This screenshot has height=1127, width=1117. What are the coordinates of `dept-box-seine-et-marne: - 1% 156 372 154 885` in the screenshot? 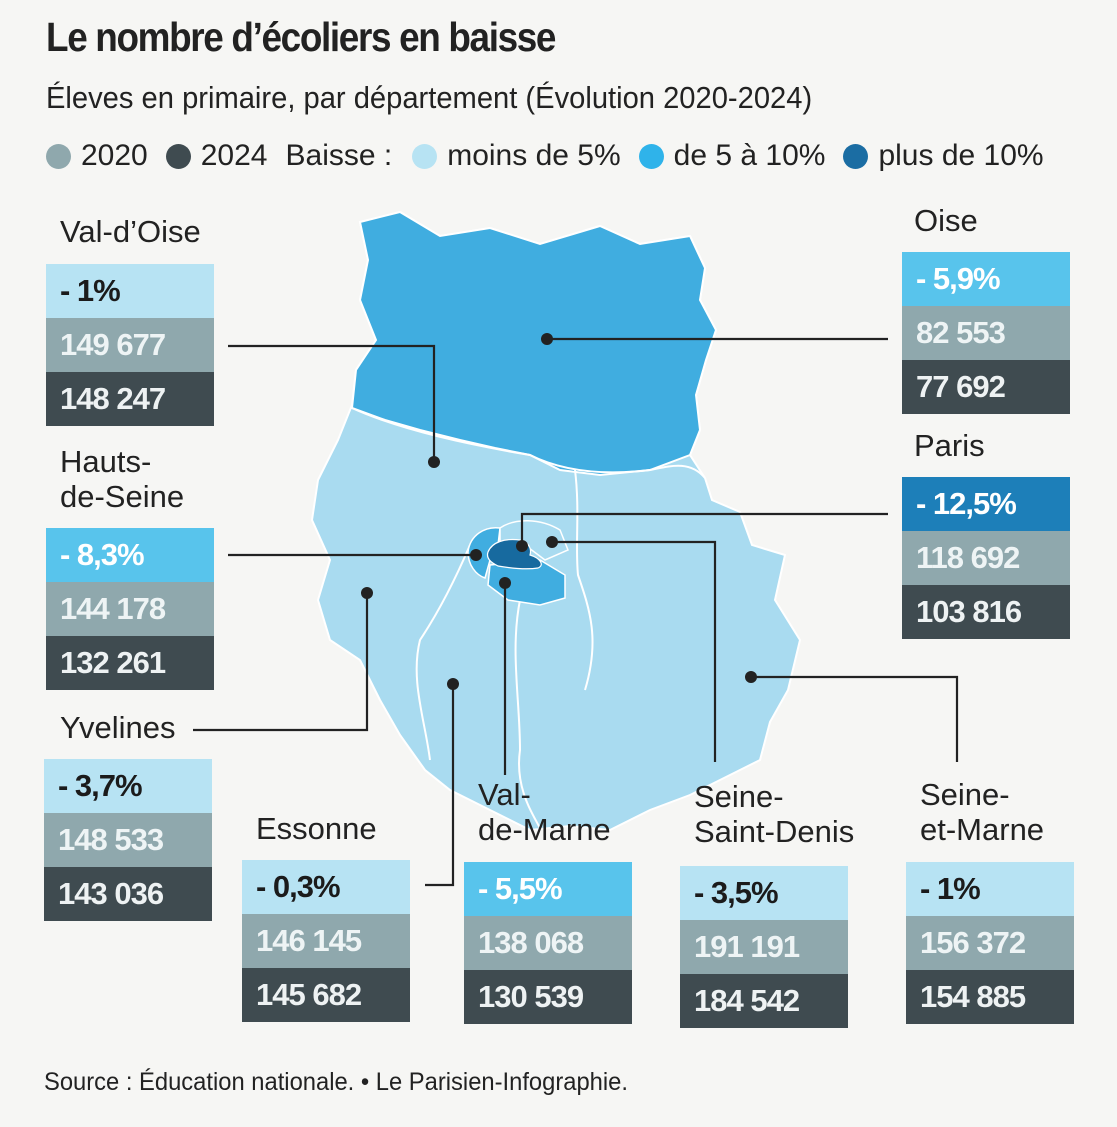 It's located at (990, 943).